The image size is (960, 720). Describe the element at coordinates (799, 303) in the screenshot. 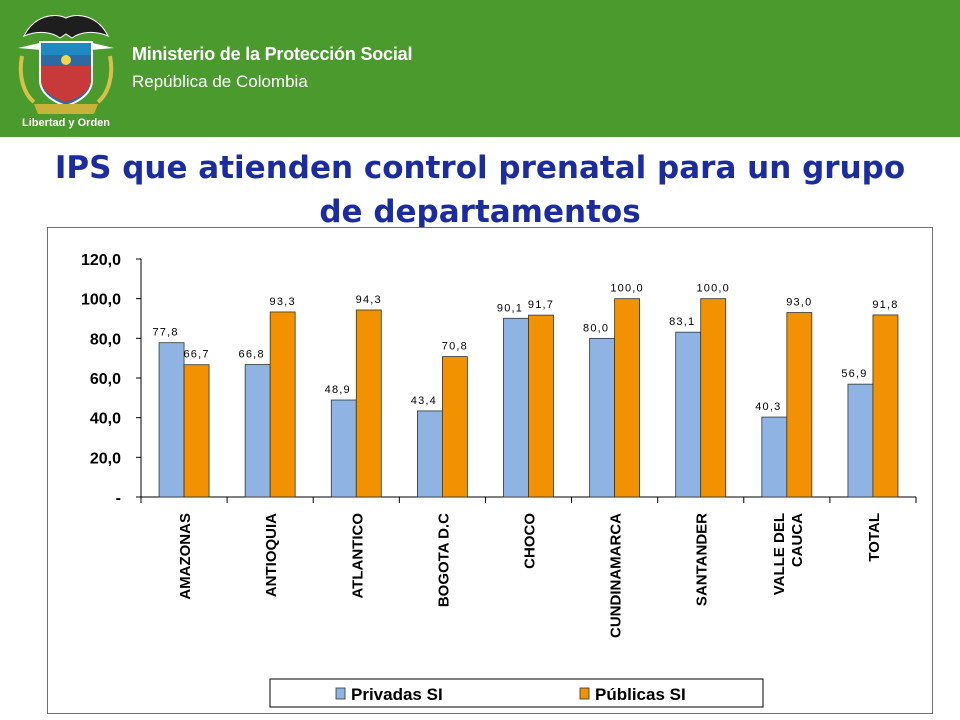

I see `data-label: 93,0` at that location.